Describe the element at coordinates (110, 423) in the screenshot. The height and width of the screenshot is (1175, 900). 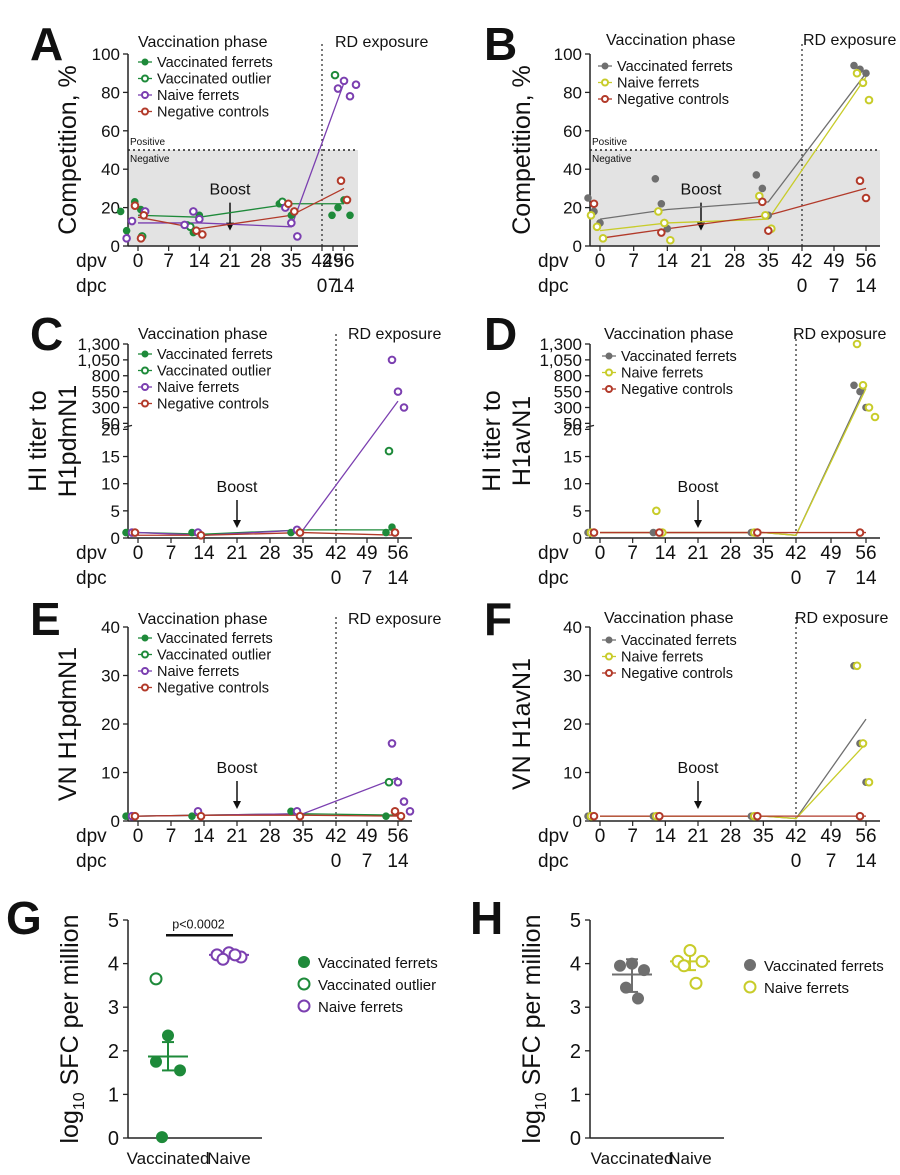
I see `y-tick-label: 50` at that location.